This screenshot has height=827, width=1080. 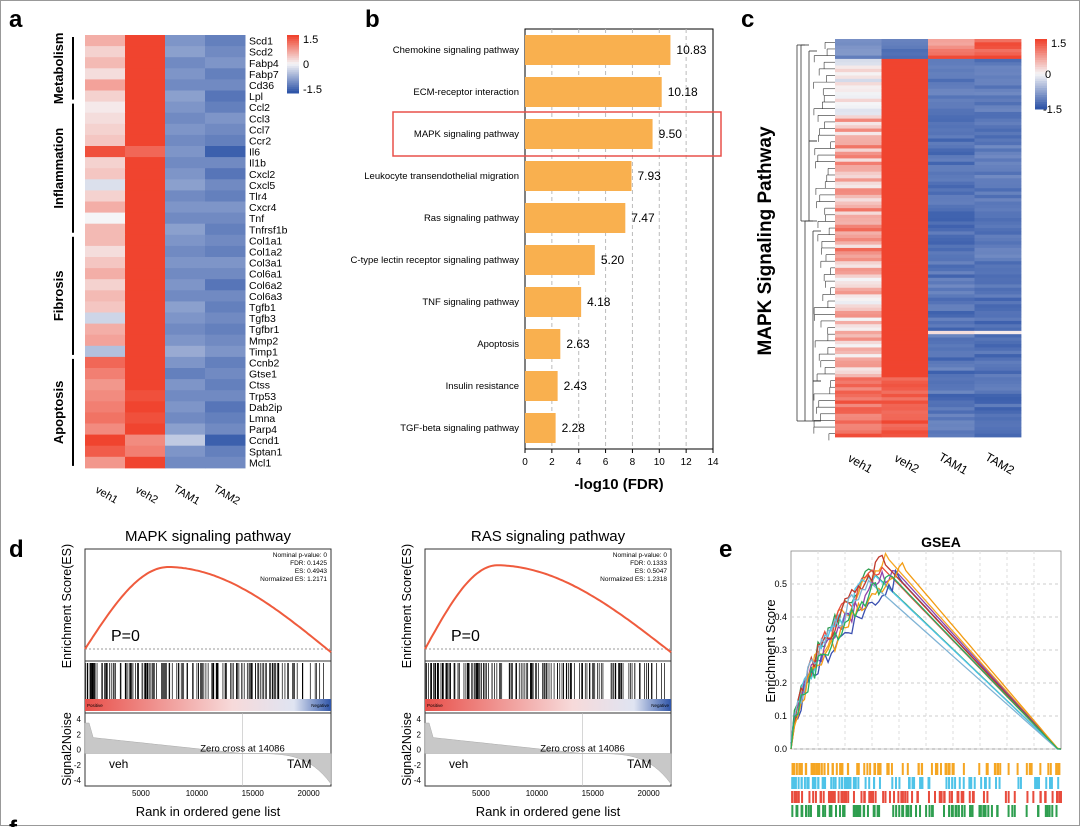 I want to click on gene-label: Ccl3, so click(x=259, y=119).